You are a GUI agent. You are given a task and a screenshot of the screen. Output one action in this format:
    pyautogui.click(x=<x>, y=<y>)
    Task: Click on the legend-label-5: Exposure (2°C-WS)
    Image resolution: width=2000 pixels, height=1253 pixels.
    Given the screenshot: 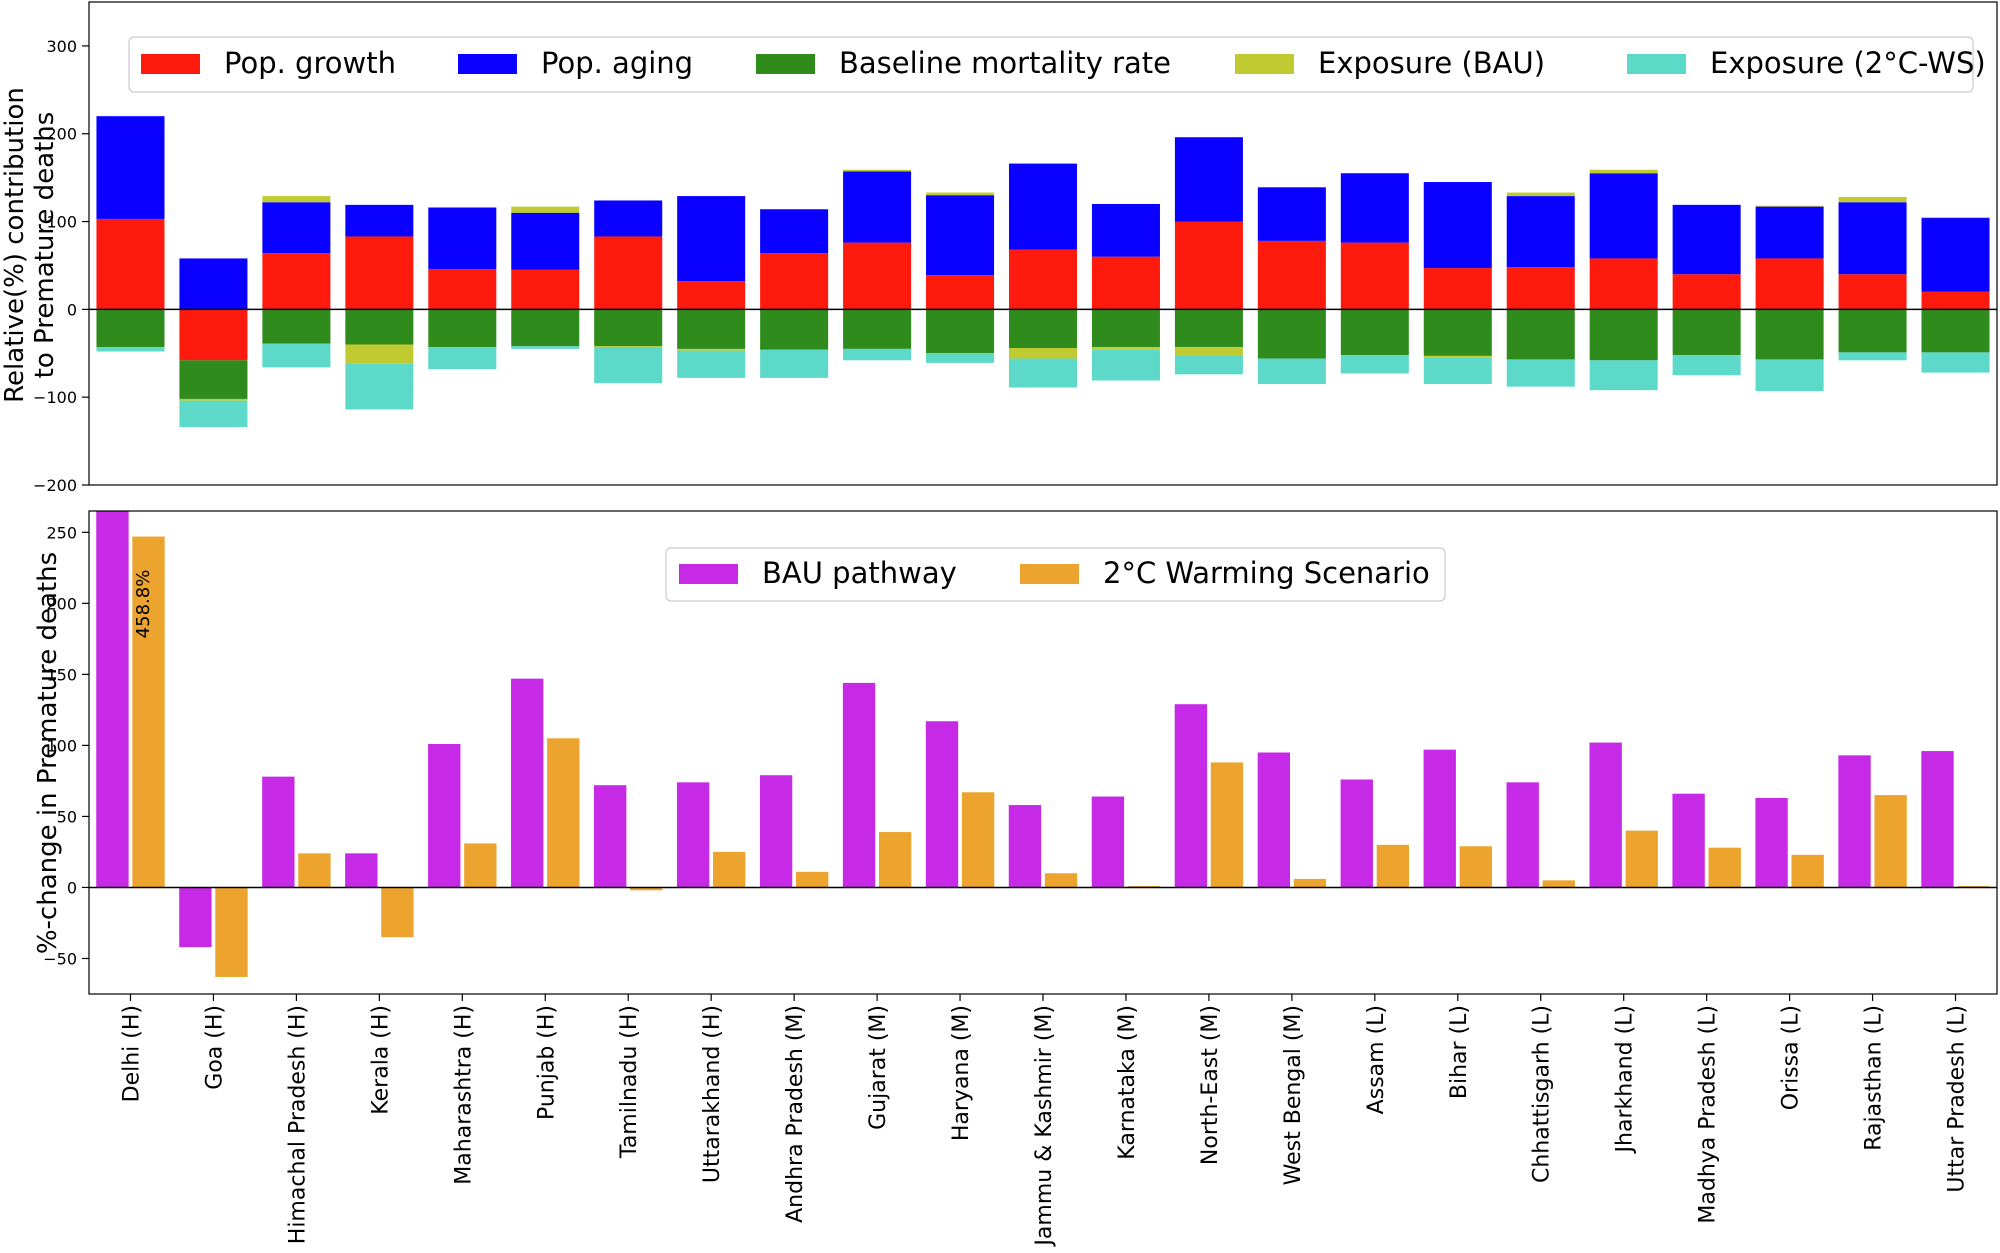 What is the action you would take?
    pyautogui.click(x=1848, y=63)
    